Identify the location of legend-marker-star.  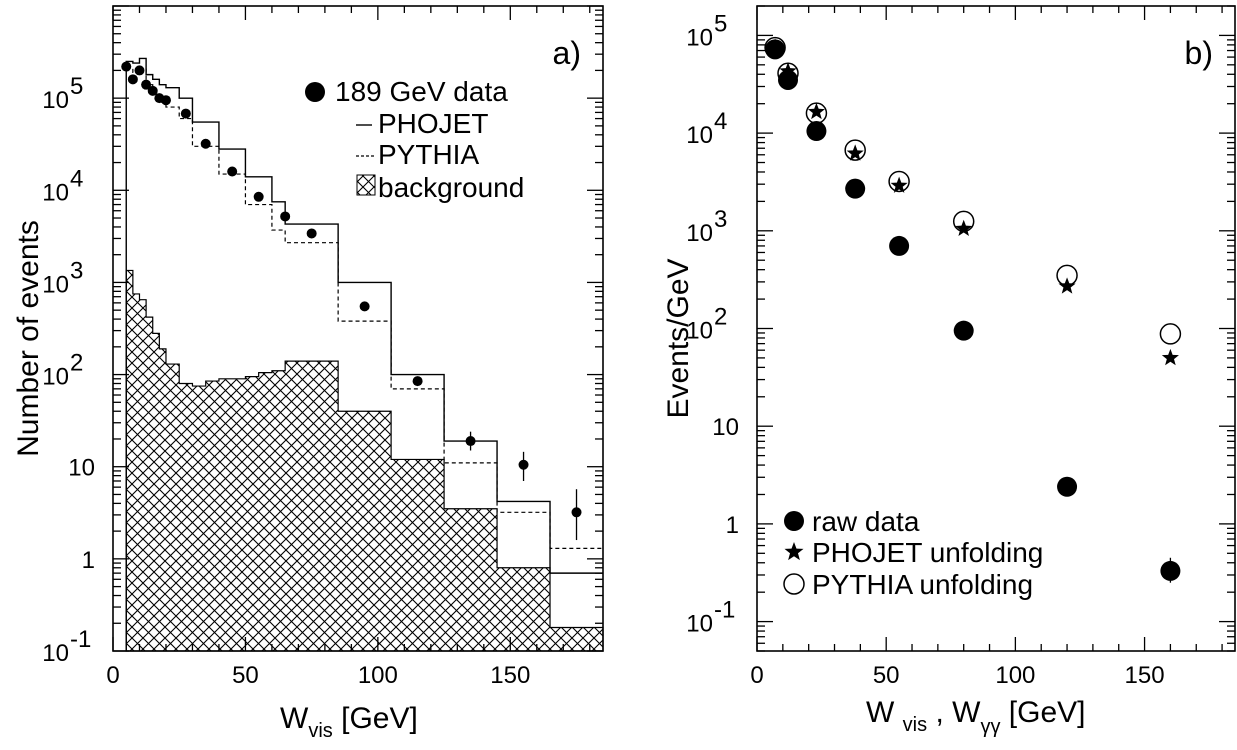
(794, 551).